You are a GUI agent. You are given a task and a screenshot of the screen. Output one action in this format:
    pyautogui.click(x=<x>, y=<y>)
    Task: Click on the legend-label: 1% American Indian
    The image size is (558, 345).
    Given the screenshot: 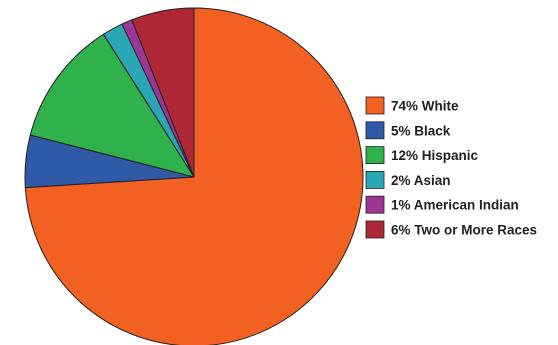 What is the action you would take?
    pyautogui.click(x=455, y=205)
    